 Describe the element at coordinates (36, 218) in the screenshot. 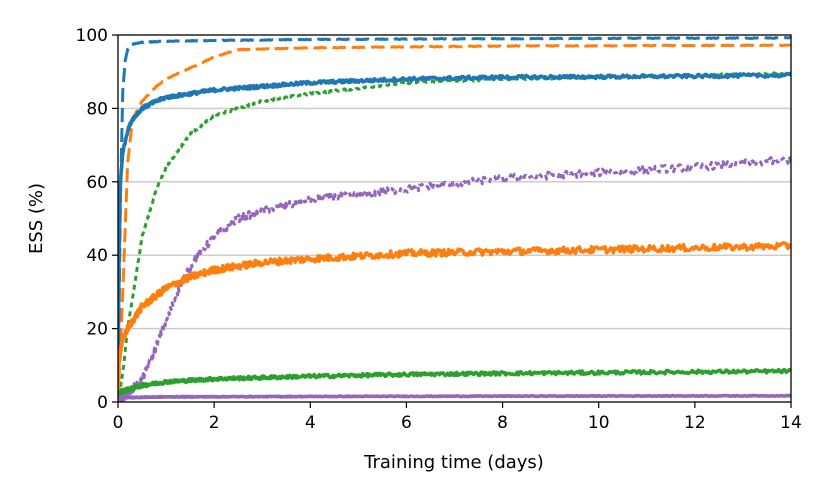

I see `y-axis-title: ESS (%)` at that location.